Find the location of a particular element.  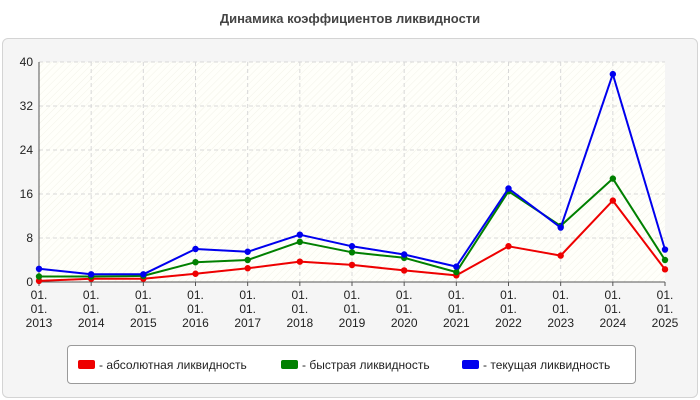

y-tick-label: 0 is located at coordinates (29, 282).